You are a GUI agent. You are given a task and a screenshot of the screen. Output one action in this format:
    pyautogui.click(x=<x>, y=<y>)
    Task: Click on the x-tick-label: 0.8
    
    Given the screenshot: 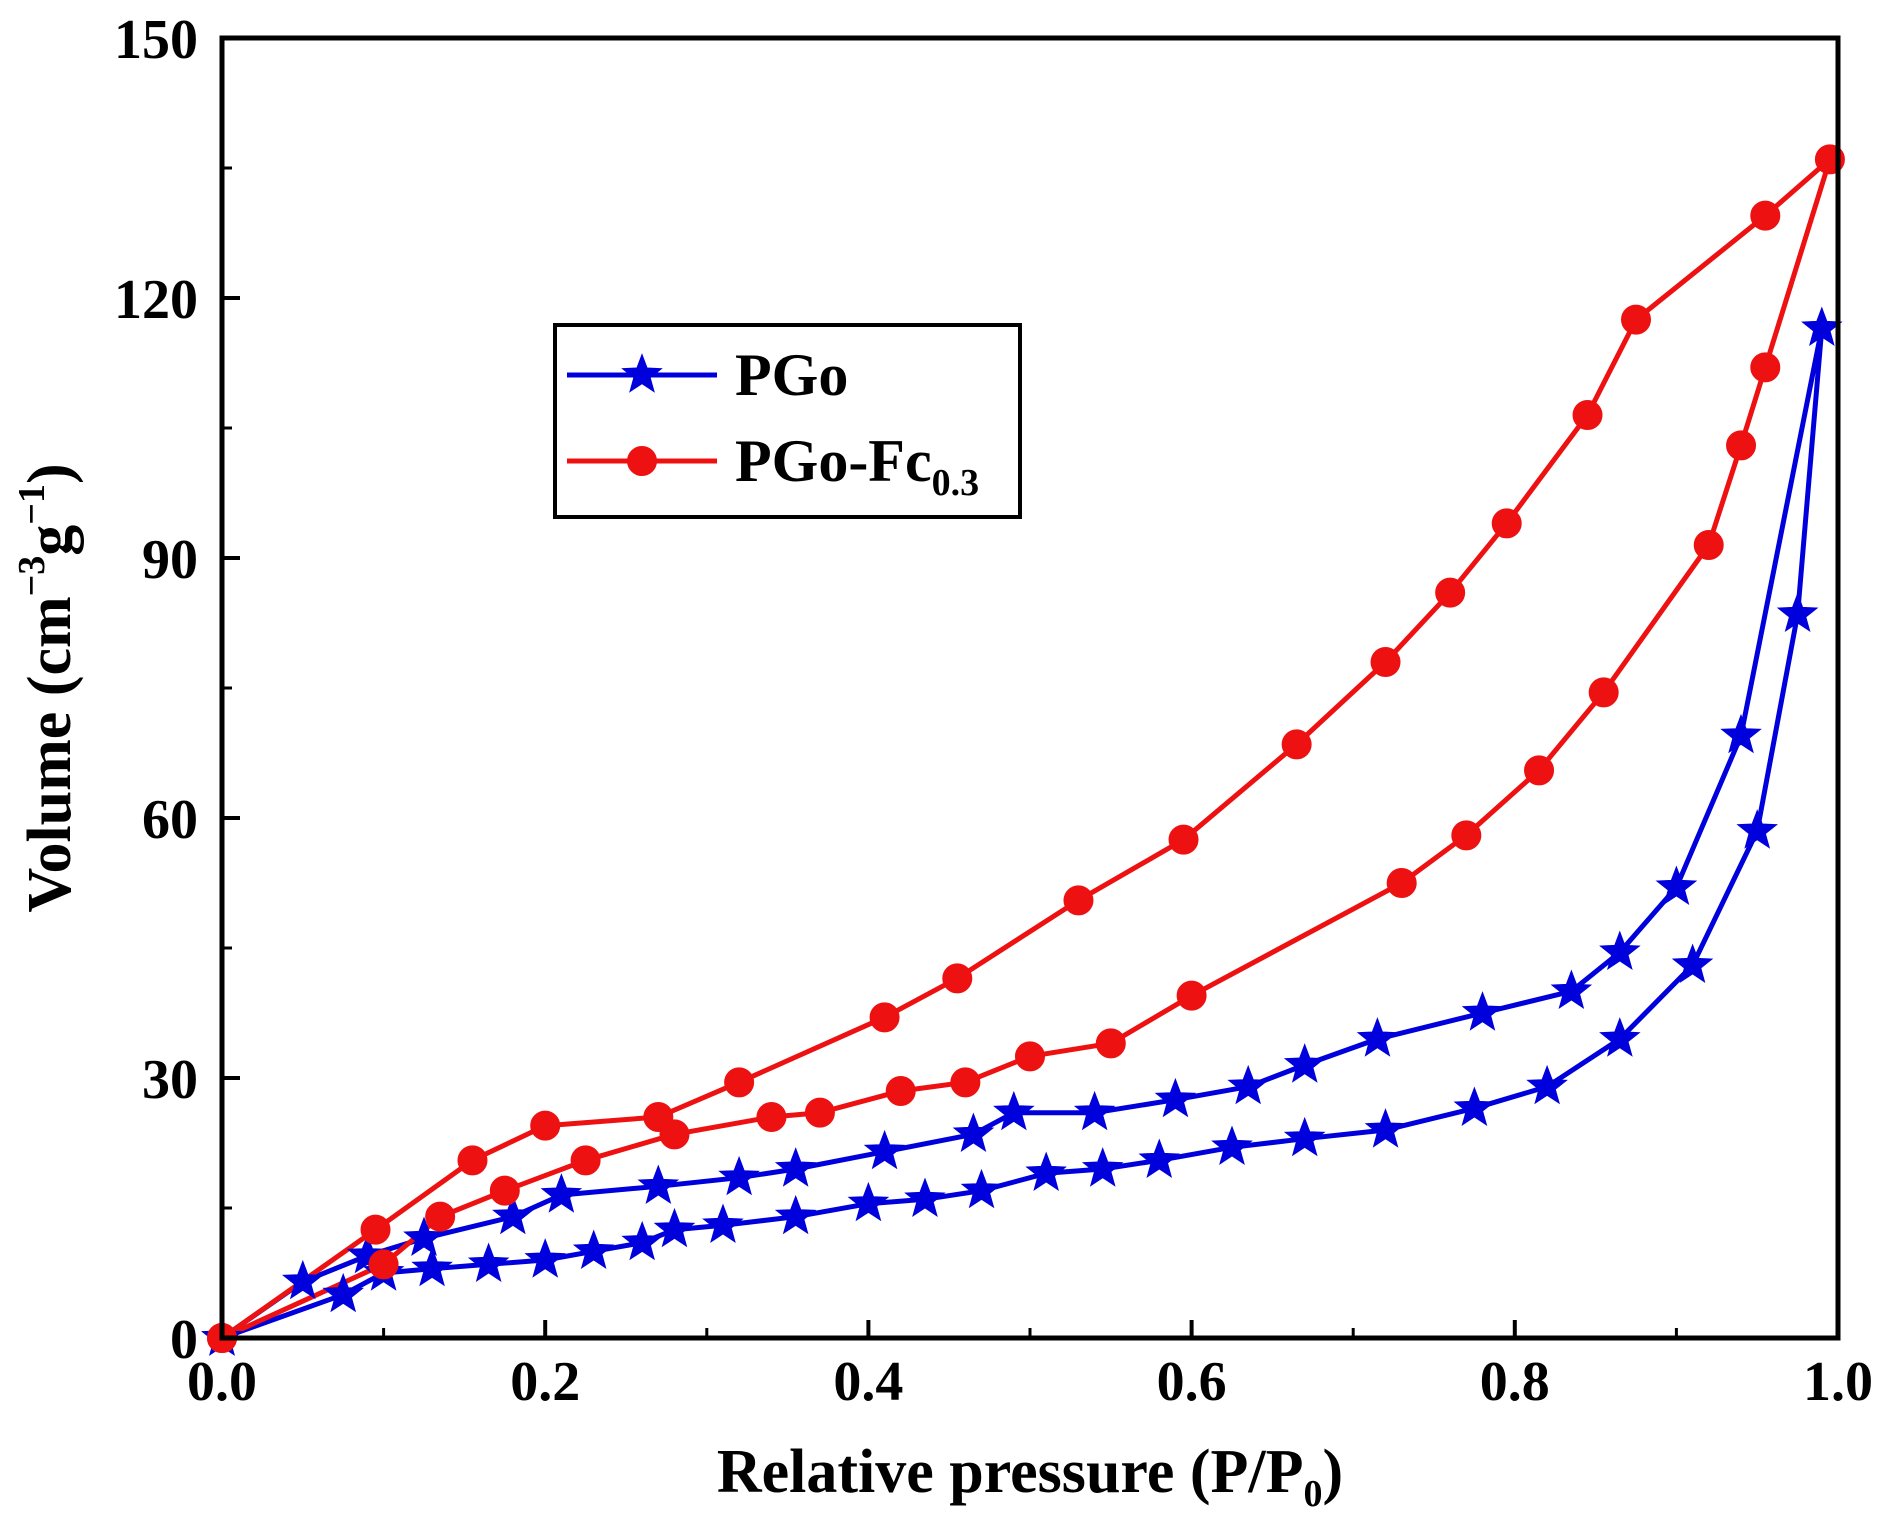 What is the action you would take?
    pyautogui.click(x=1515, y=1382)
    